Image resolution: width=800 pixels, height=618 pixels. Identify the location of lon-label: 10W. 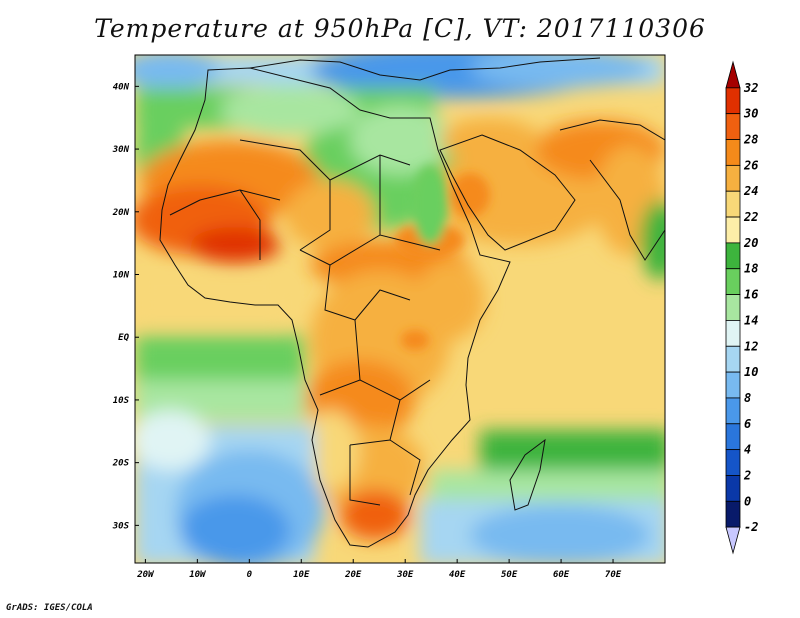
(198, 575).